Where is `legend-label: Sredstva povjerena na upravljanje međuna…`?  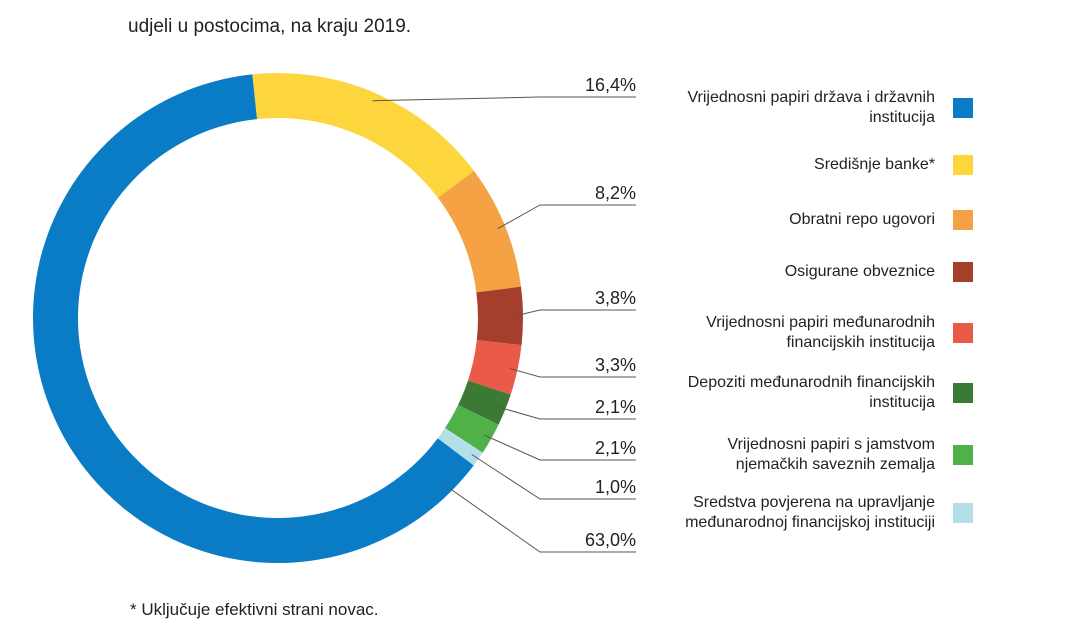
legend-label: Sredstva povjerena na upravljanje međuna… is located at coordinates (810, 512).